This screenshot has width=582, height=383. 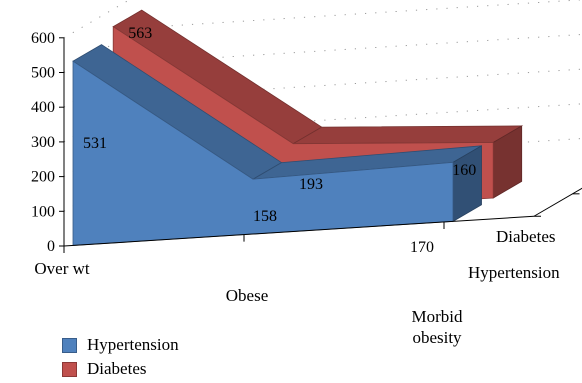 I want to click on x-tick-label: Over wt, so click(x=62, y=268).